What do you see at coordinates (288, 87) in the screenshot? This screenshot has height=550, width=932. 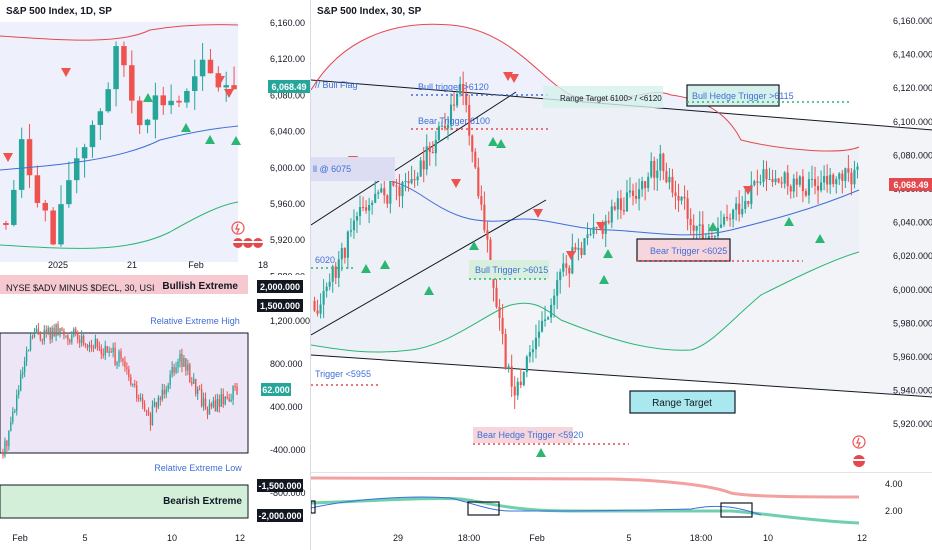 I see `daily-last-price: 6,068.49` at bounding box center [288, 87].